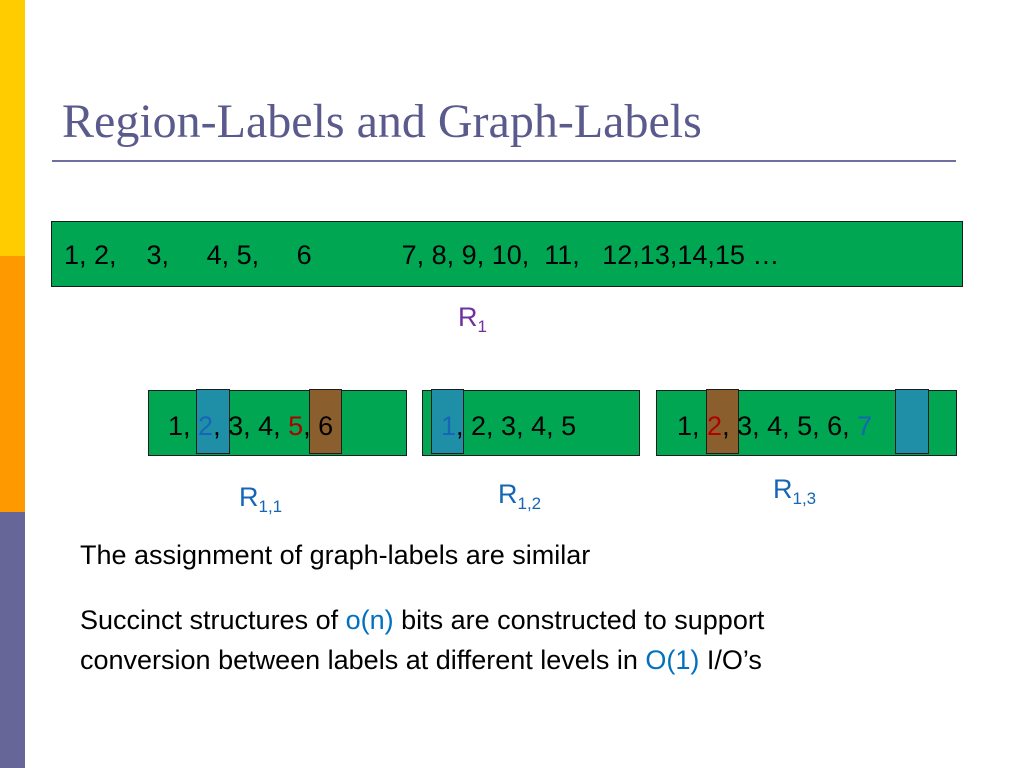 The height and width of the screenshot is (768, 1024). Describe the element at coordinates (912, 421) in the screenshot. I see `highlight-blue-r13` at that location.